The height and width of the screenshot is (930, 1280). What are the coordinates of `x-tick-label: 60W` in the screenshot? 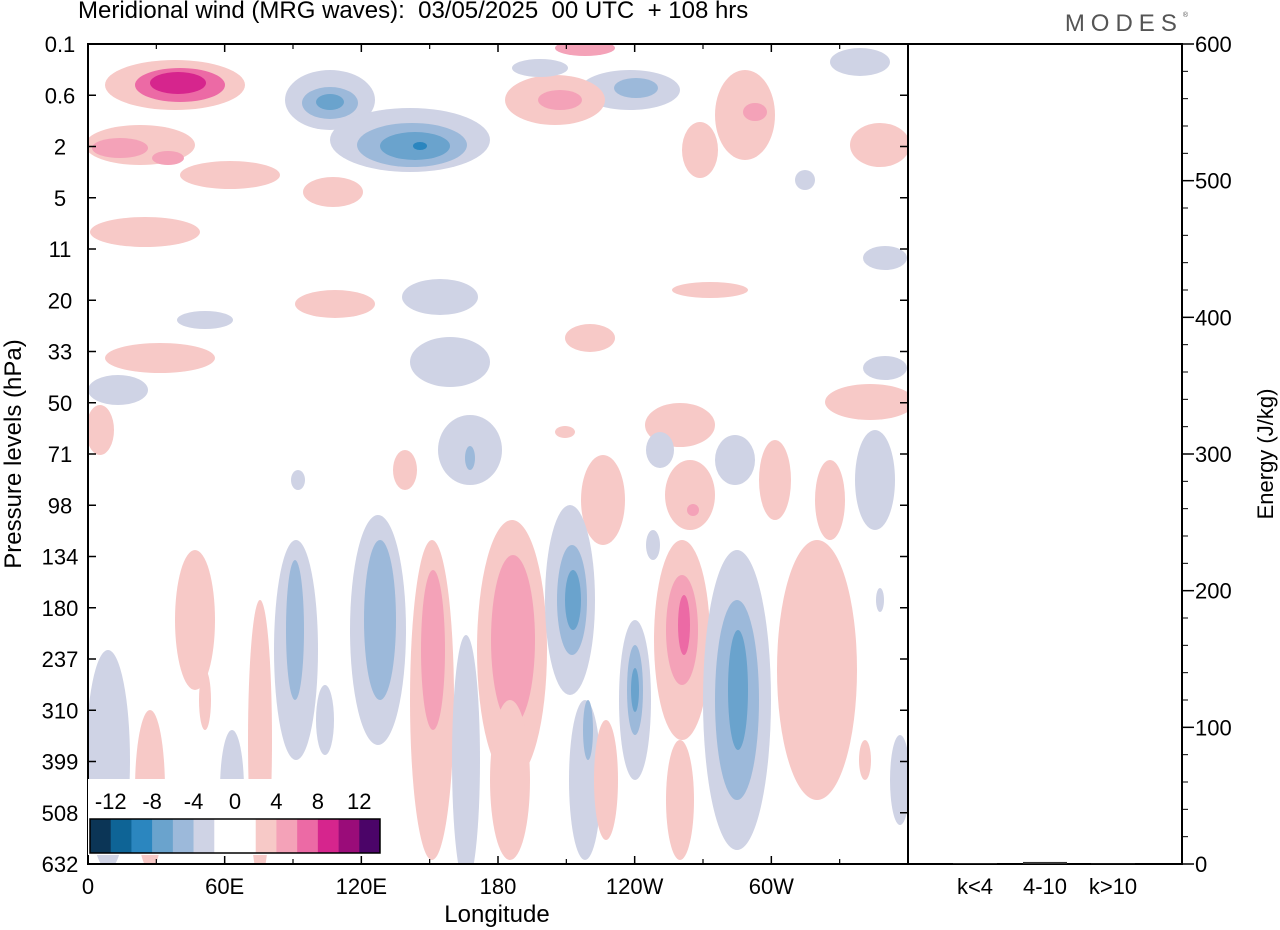 It's located at (771, 886).